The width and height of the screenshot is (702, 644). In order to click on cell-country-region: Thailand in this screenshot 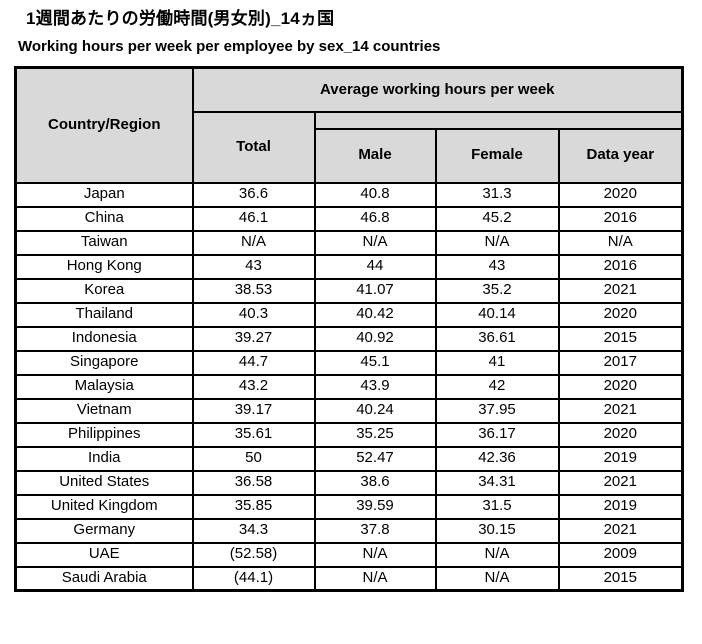, I will do `click(104, 314)`.